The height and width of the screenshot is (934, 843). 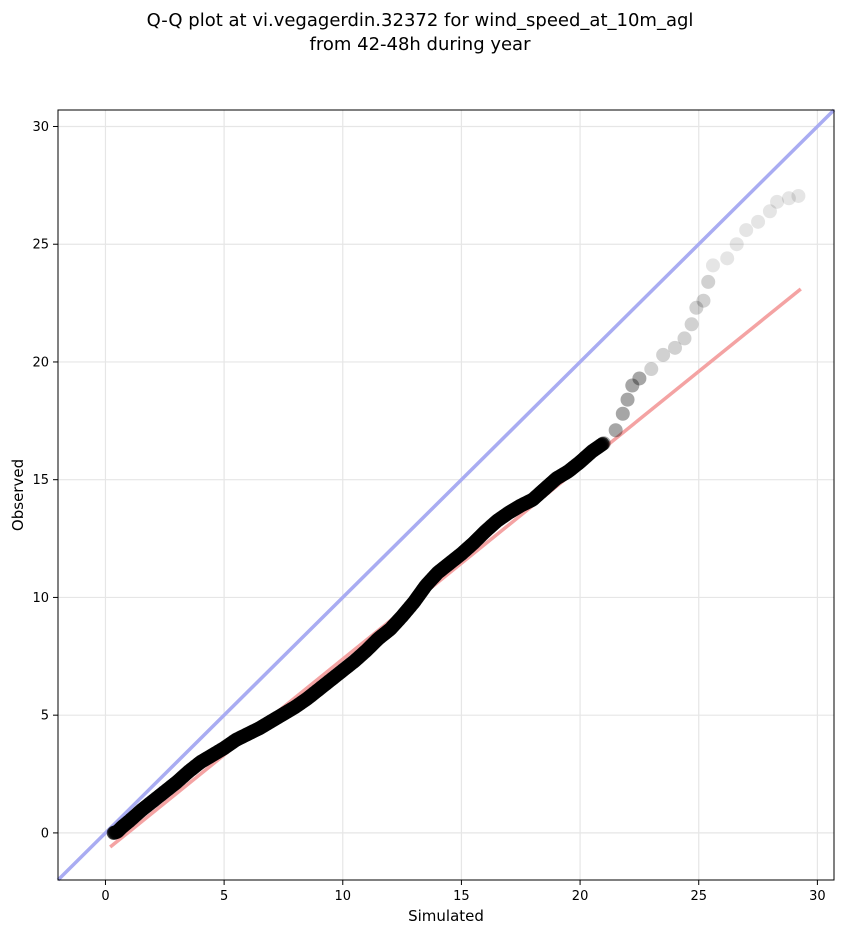 What do you see at coordinates (105, 896) in the screenshot?
I see `x-tick-label: 0` at bounding box center [105, 896].